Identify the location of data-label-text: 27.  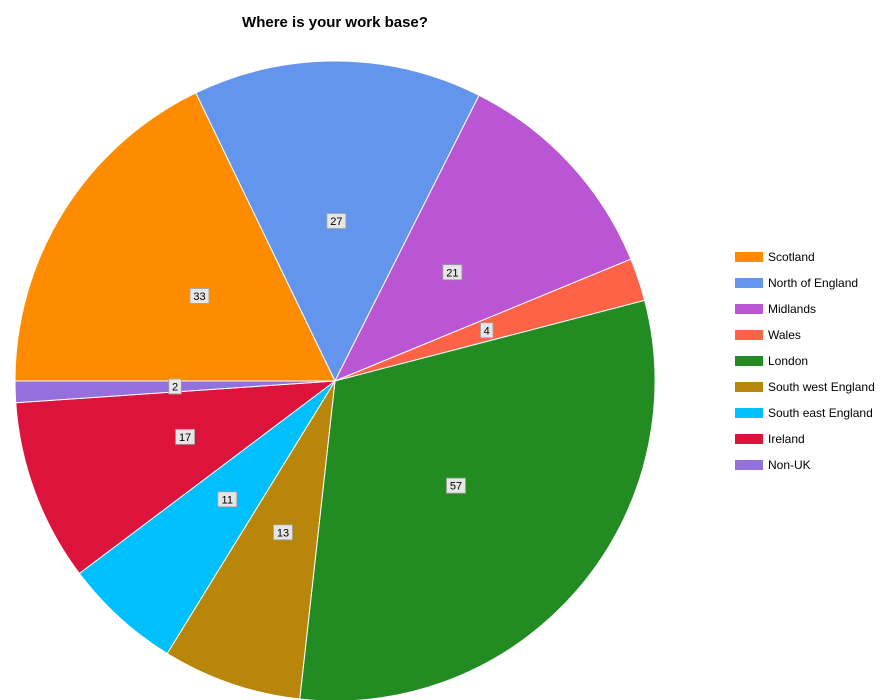
(336, 222).